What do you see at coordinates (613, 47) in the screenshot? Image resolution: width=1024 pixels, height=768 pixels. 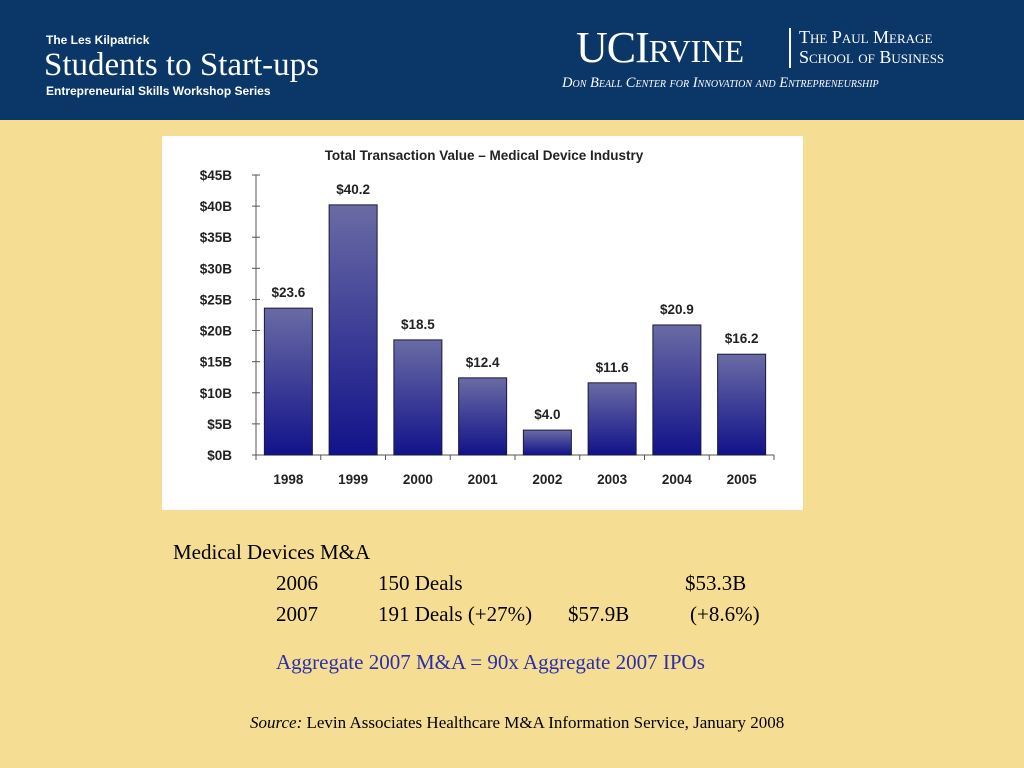 I see `logo-uci-text: UCI` at bounding box center [613, 47].